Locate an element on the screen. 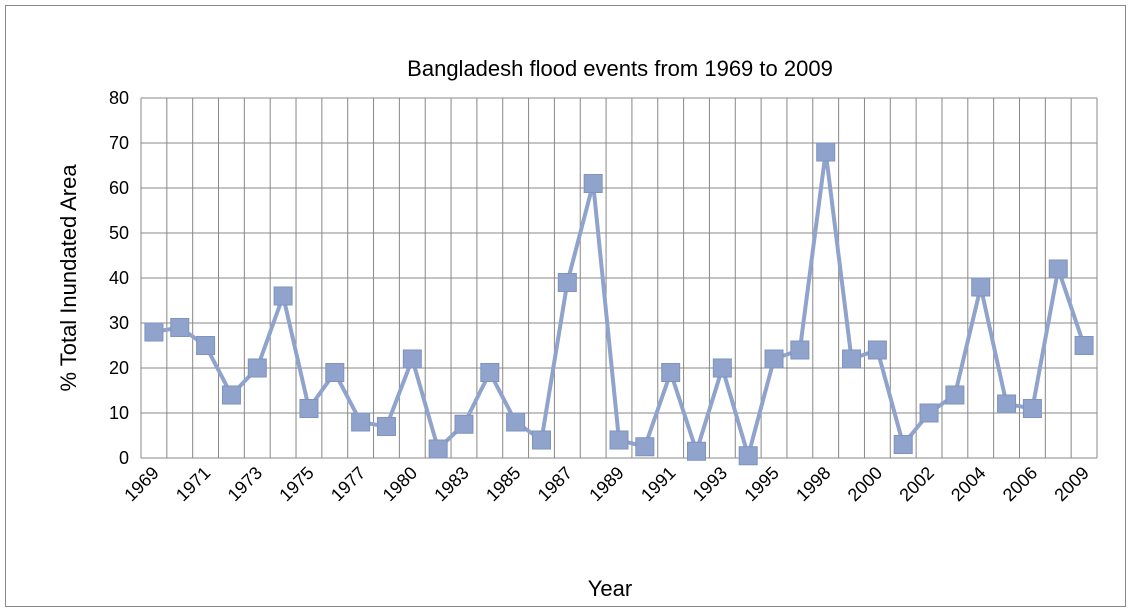 This screenshot has width=1132, height=613. y-tick-label: 70 is located at coordinates (119, 143).